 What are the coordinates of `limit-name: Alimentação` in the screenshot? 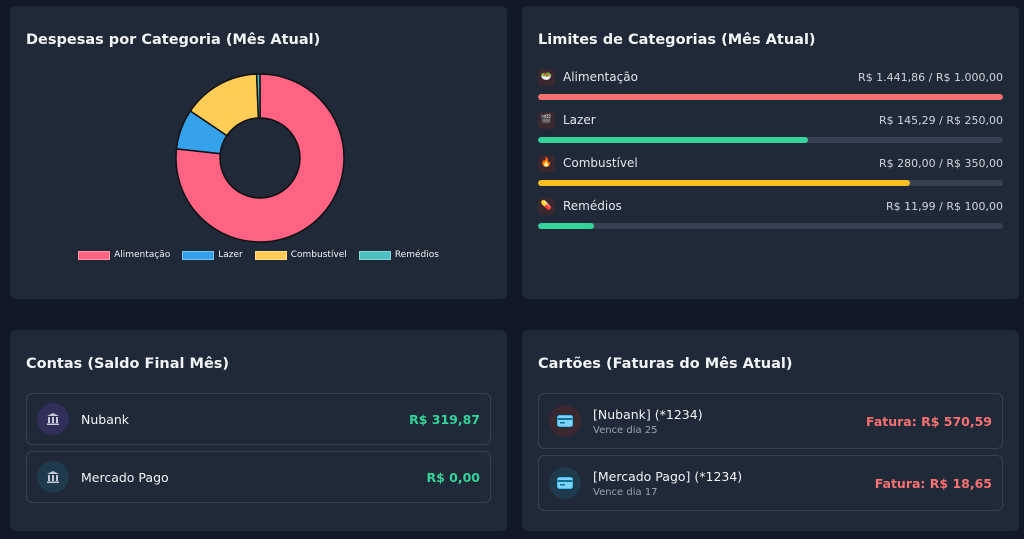 It's located at (600, 77).